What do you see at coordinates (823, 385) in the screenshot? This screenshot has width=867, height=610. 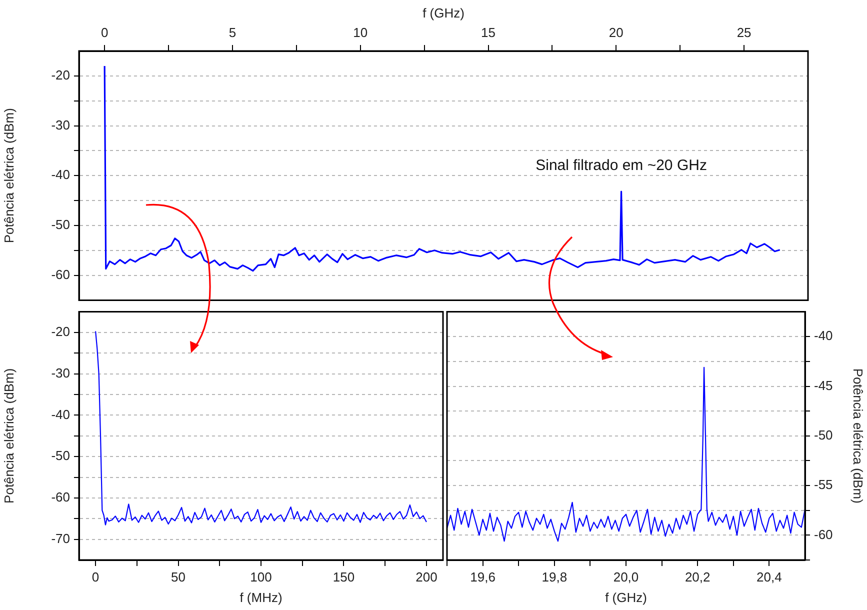 I see `y2-tick-label: -45` at bounding box center [823, 385].